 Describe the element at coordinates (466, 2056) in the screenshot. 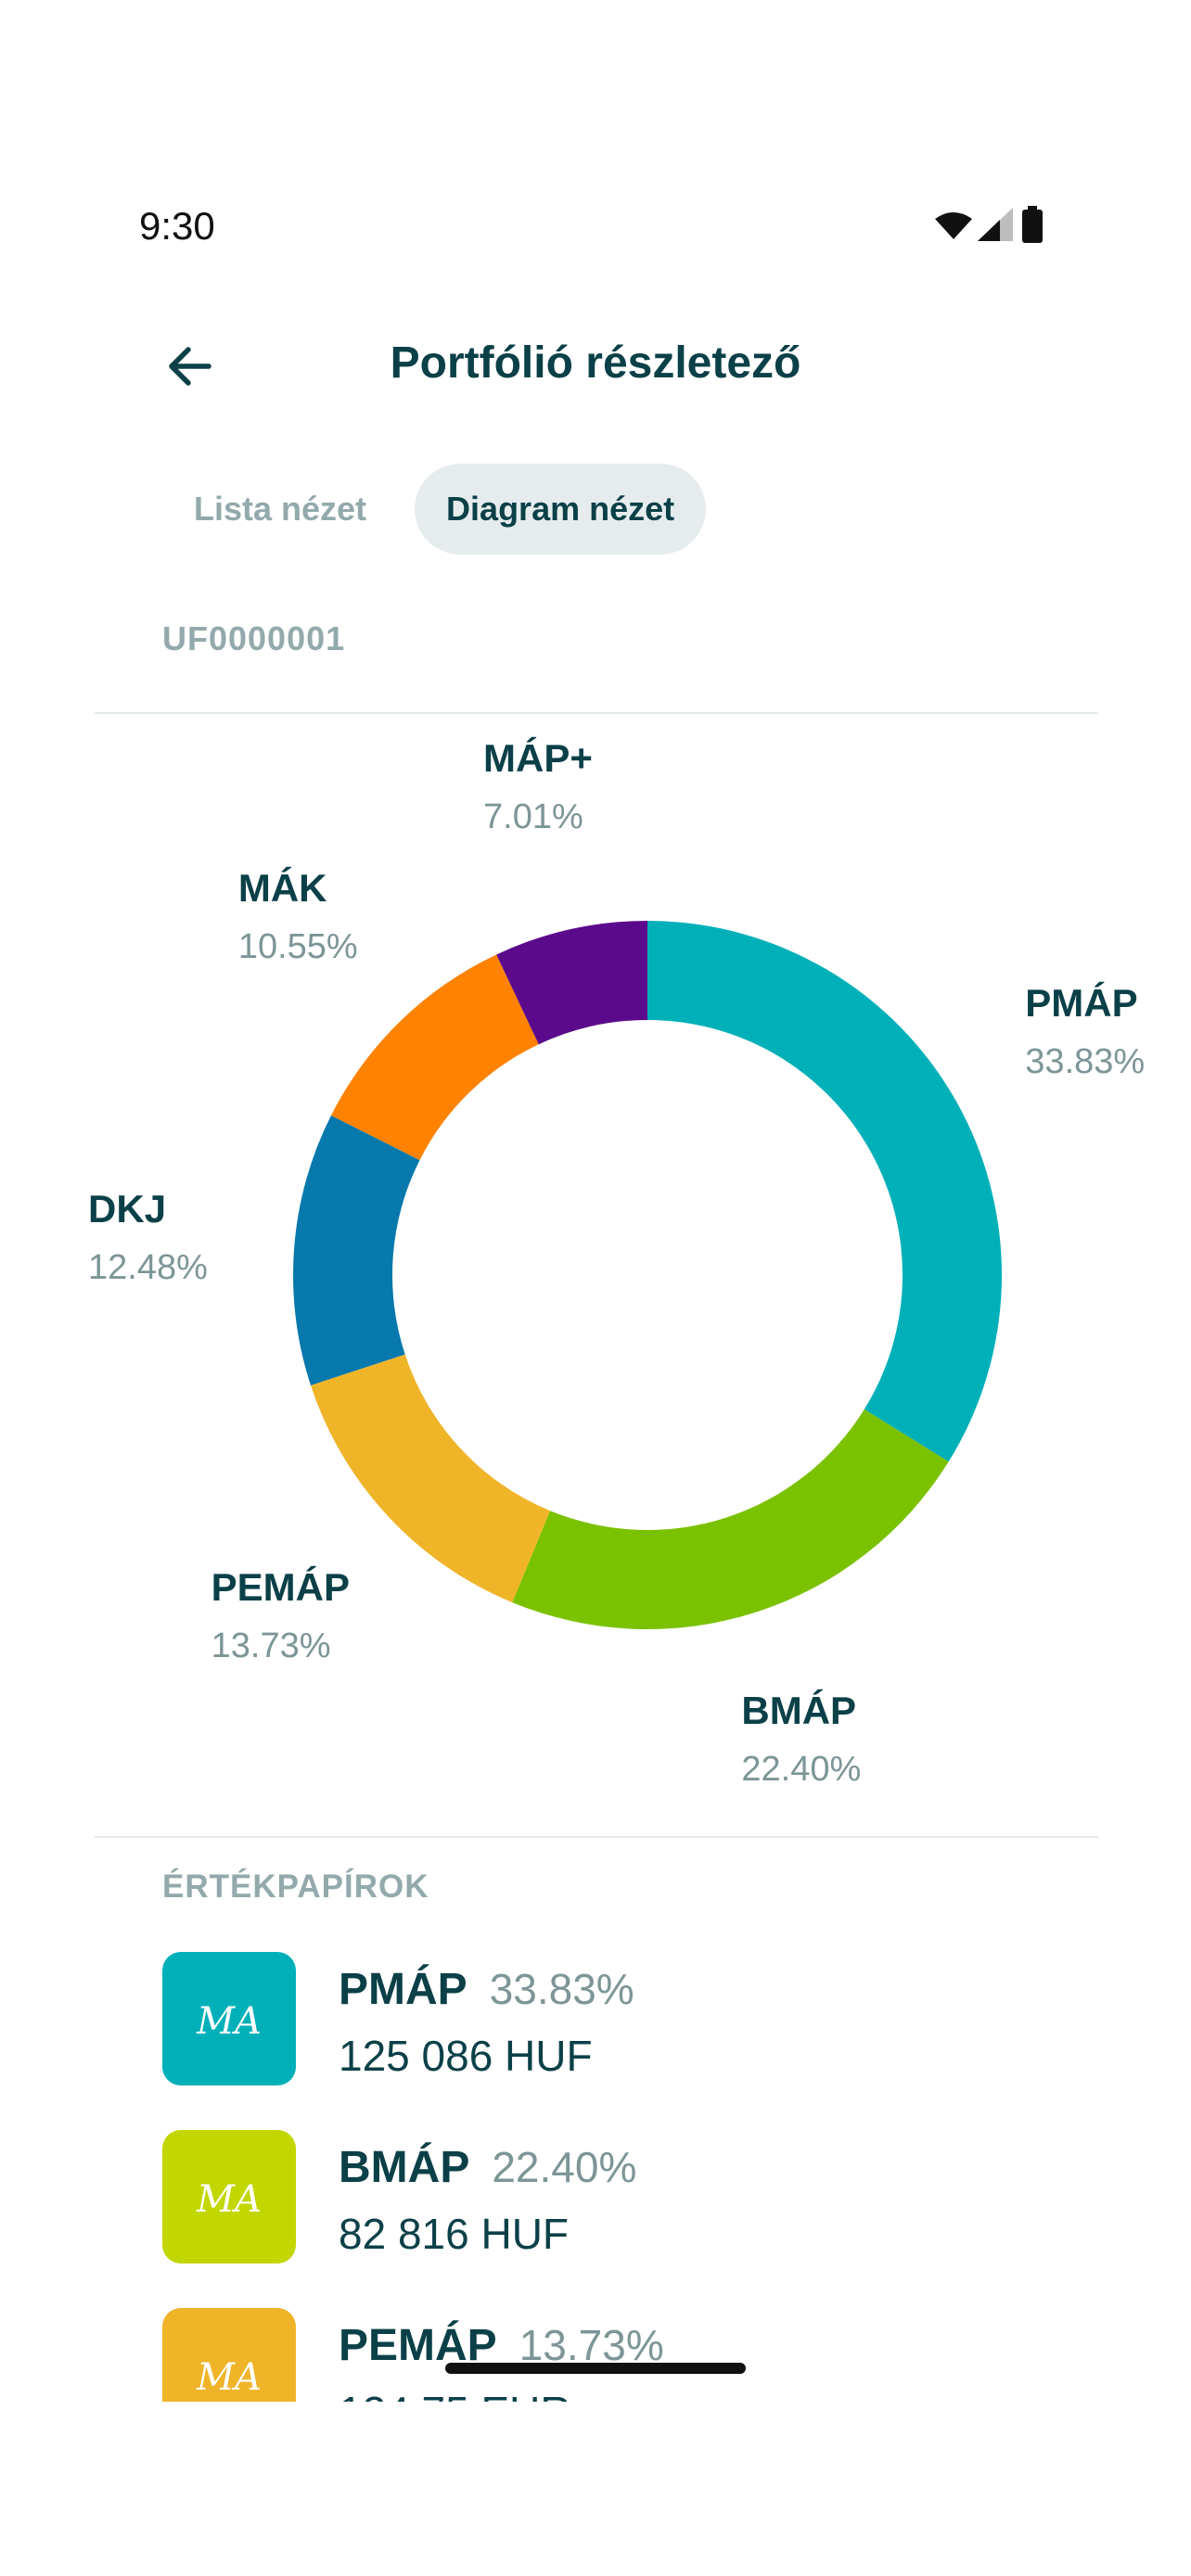

I see `security-amount: 125 086 HUF` at that location.